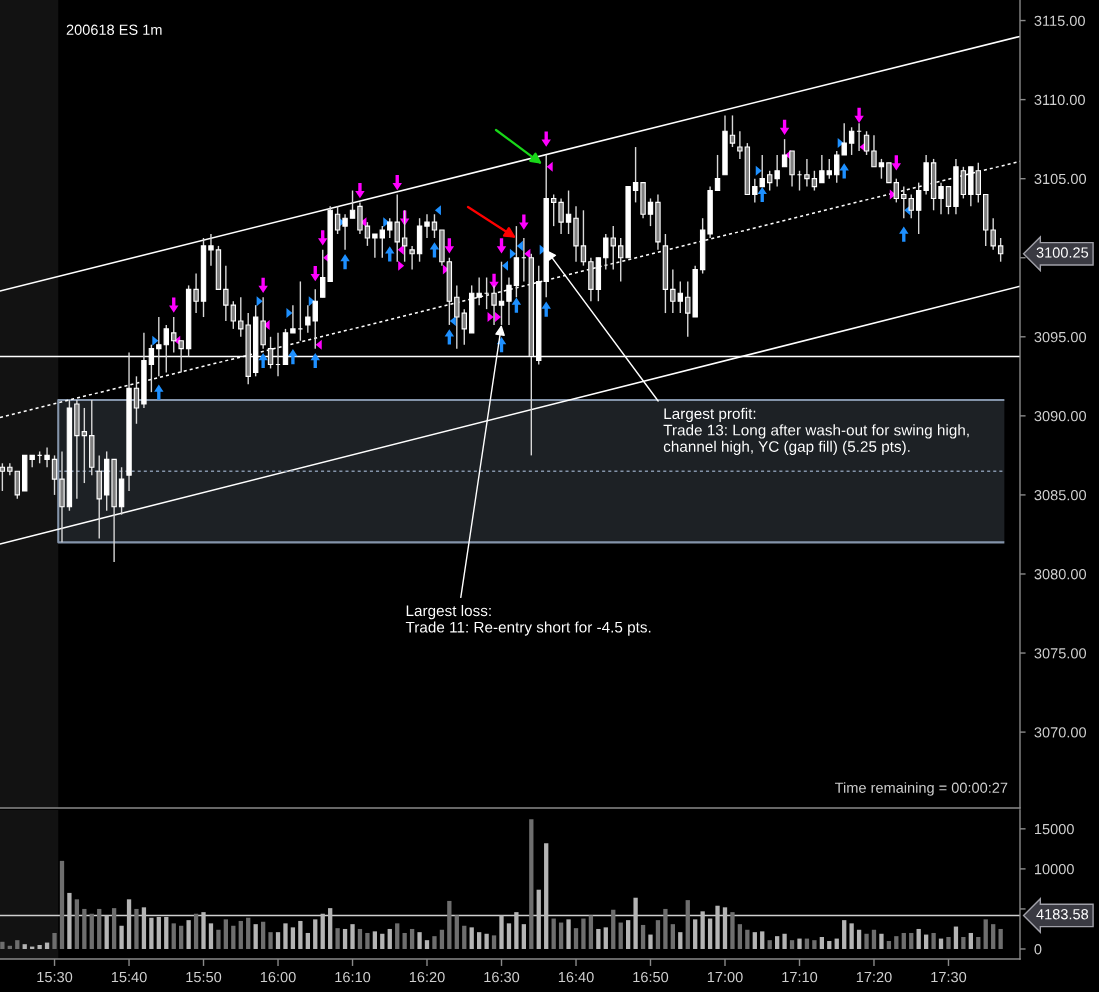 The image size is (1099, 992). Describe the element at coordinates (651, 977) in the screenshot. I see `x-tick-label: 16:50` at that location.